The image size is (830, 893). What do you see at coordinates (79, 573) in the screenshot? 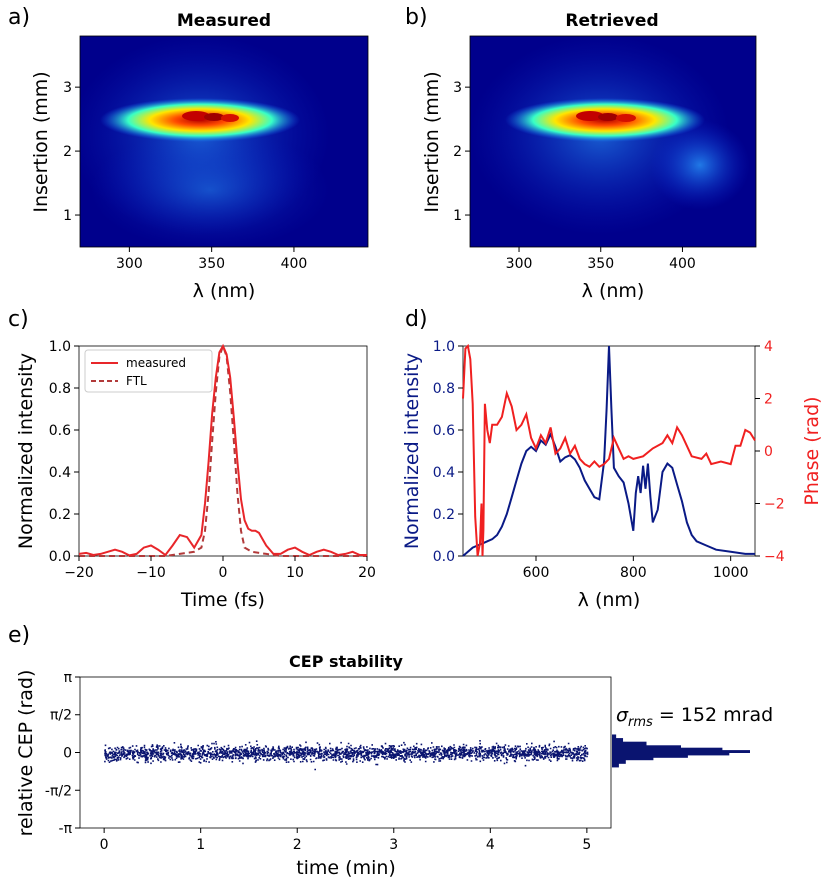
I see `x-tick-label: −20` at bounding box center [79, 573].